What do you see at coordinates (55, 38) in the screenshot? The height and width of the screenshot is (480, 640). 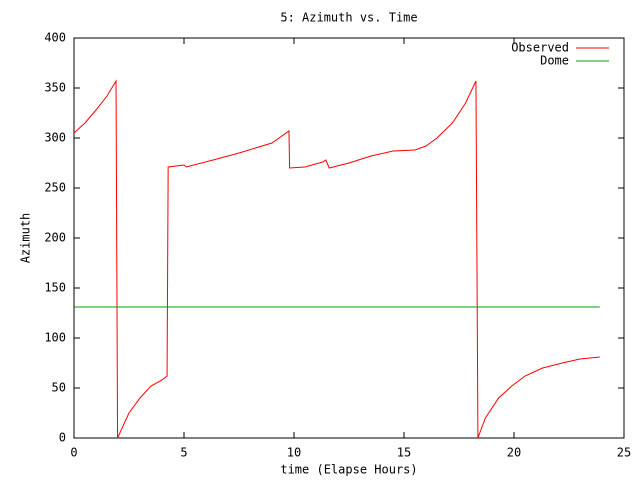 I see `y-tick-label: 400` at bounding box center [55, 38].